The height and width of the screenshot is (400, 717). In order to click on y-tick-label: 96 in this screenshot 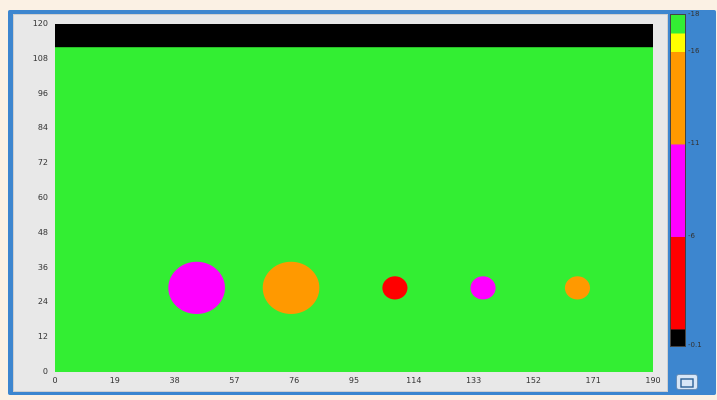, I will do `click(42, 93)`.